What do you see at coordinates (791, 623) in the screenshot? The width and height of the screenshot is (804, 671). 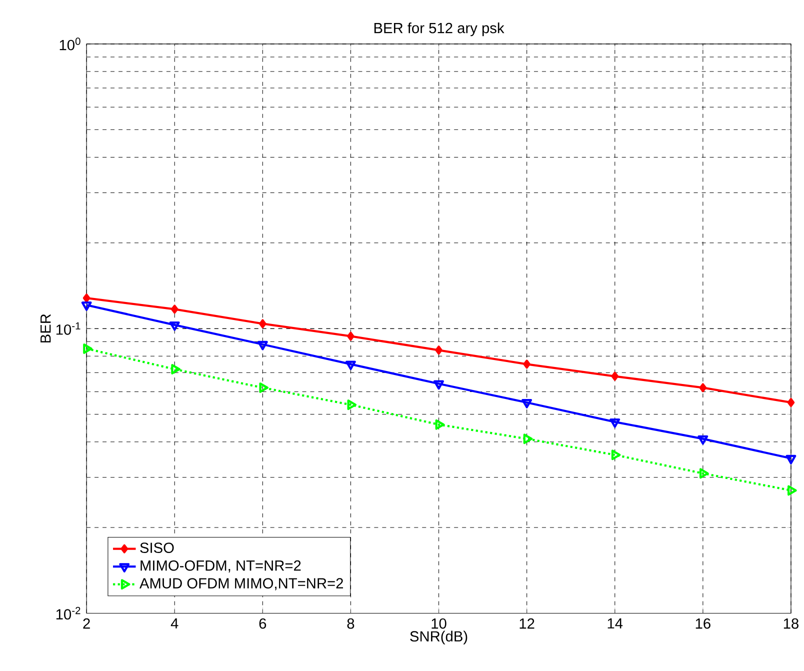 I see `x-tick-label: 18` at bounding box center [791, 623].